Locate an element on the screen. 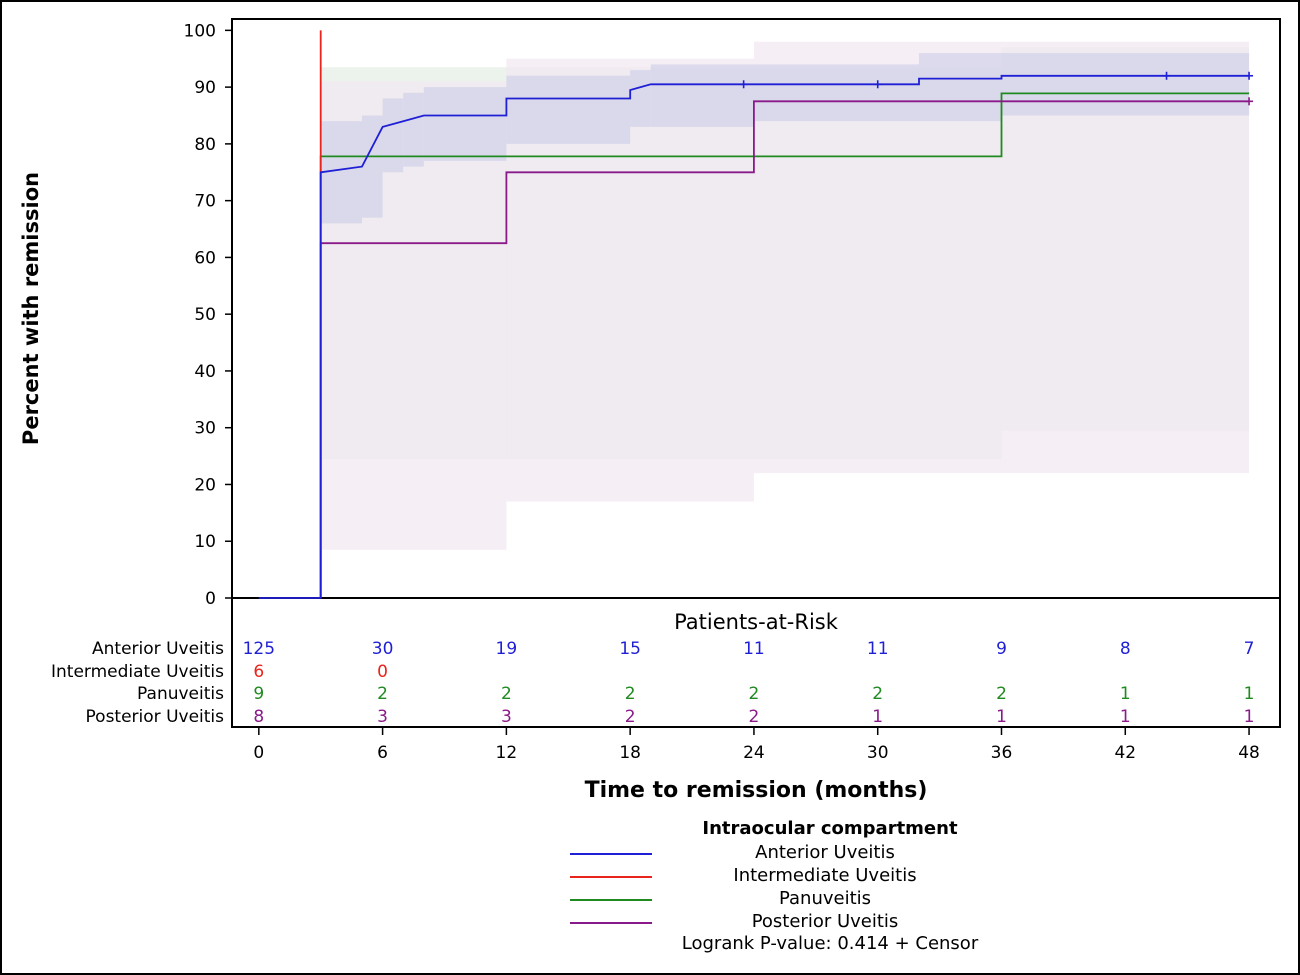 The width and height of the screenshot is (1300, 975). legend-label-intermediate: Intermediate Uveitis is located at coordinates (825, 875).